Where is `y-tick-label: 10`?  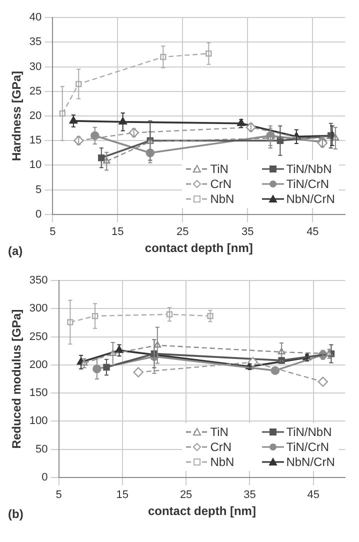 y-tick-label: 10 is located at coordinates (35, 165).